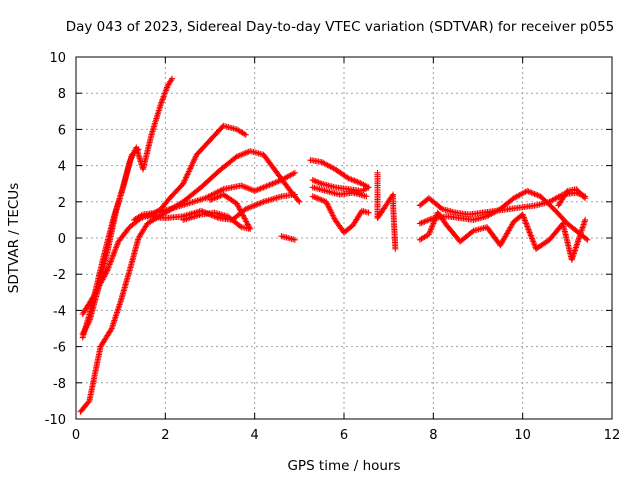  Describe the element at coordinates (62, 203) in the screenshot. I see `y-tick-label: 2` at that location.